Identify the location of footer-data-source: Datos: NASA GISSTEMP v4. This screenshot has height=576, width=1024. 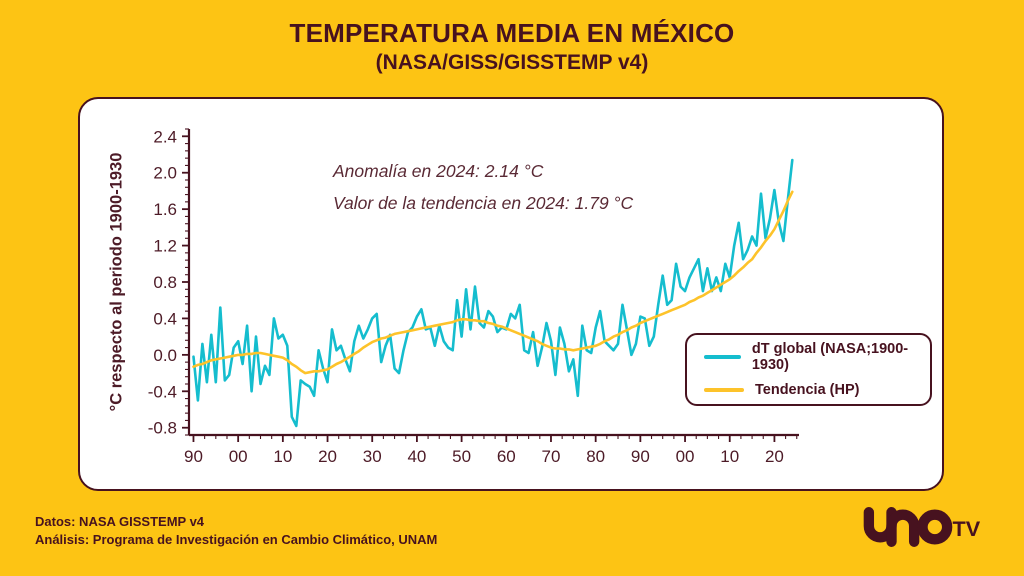
(120, 521).